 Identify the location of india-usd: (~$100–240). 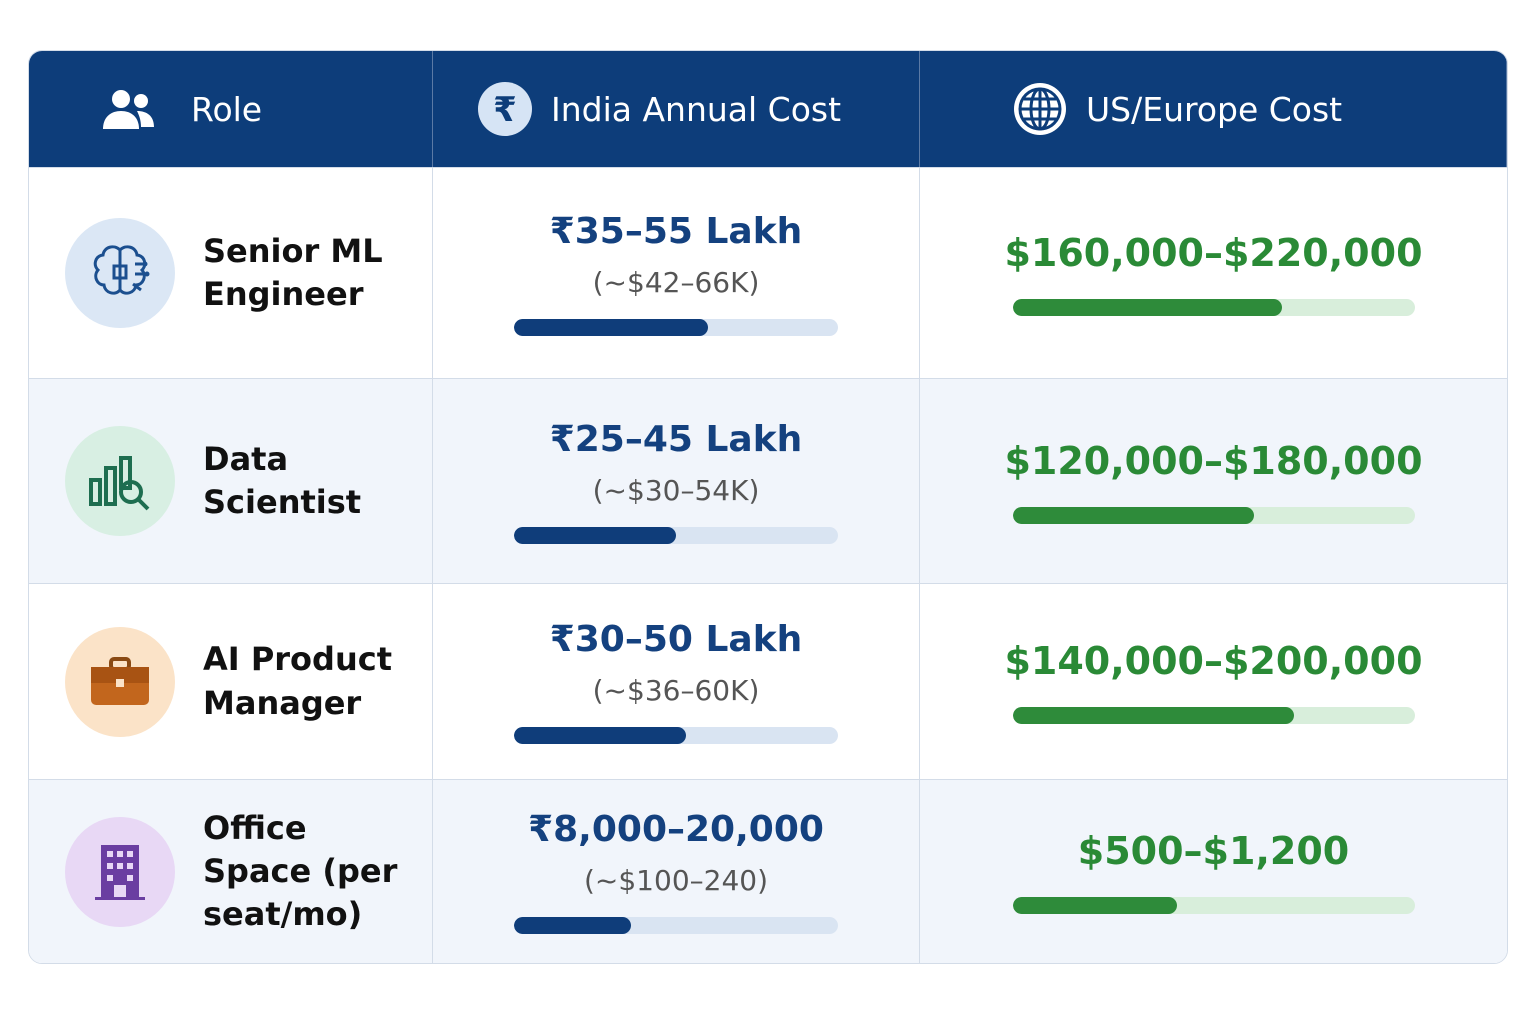
(675, 880).